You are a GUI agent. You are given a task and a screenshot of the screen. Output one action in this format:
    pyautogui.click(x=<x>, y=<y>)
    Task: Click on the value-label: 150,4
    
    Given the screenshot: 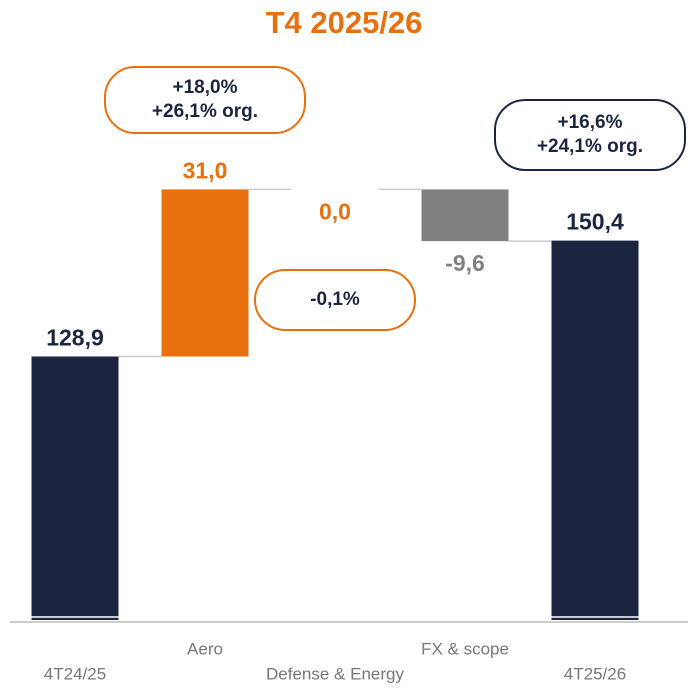 What is the action you would take?
    pyautogui.click(x=595, y=222)
    